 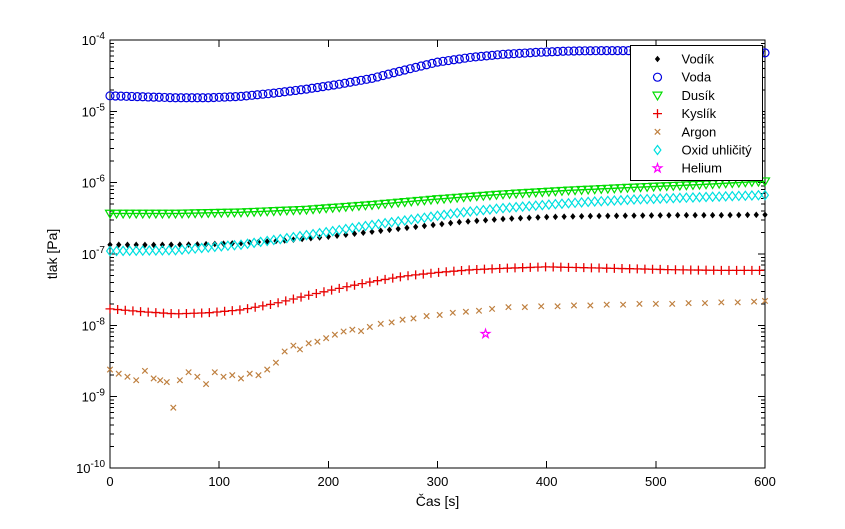 What do you see at coordinates (94, 110) in the screenshot?
I see `y-tick-label: 10⁻⁵` at bounding box center [94, 110].